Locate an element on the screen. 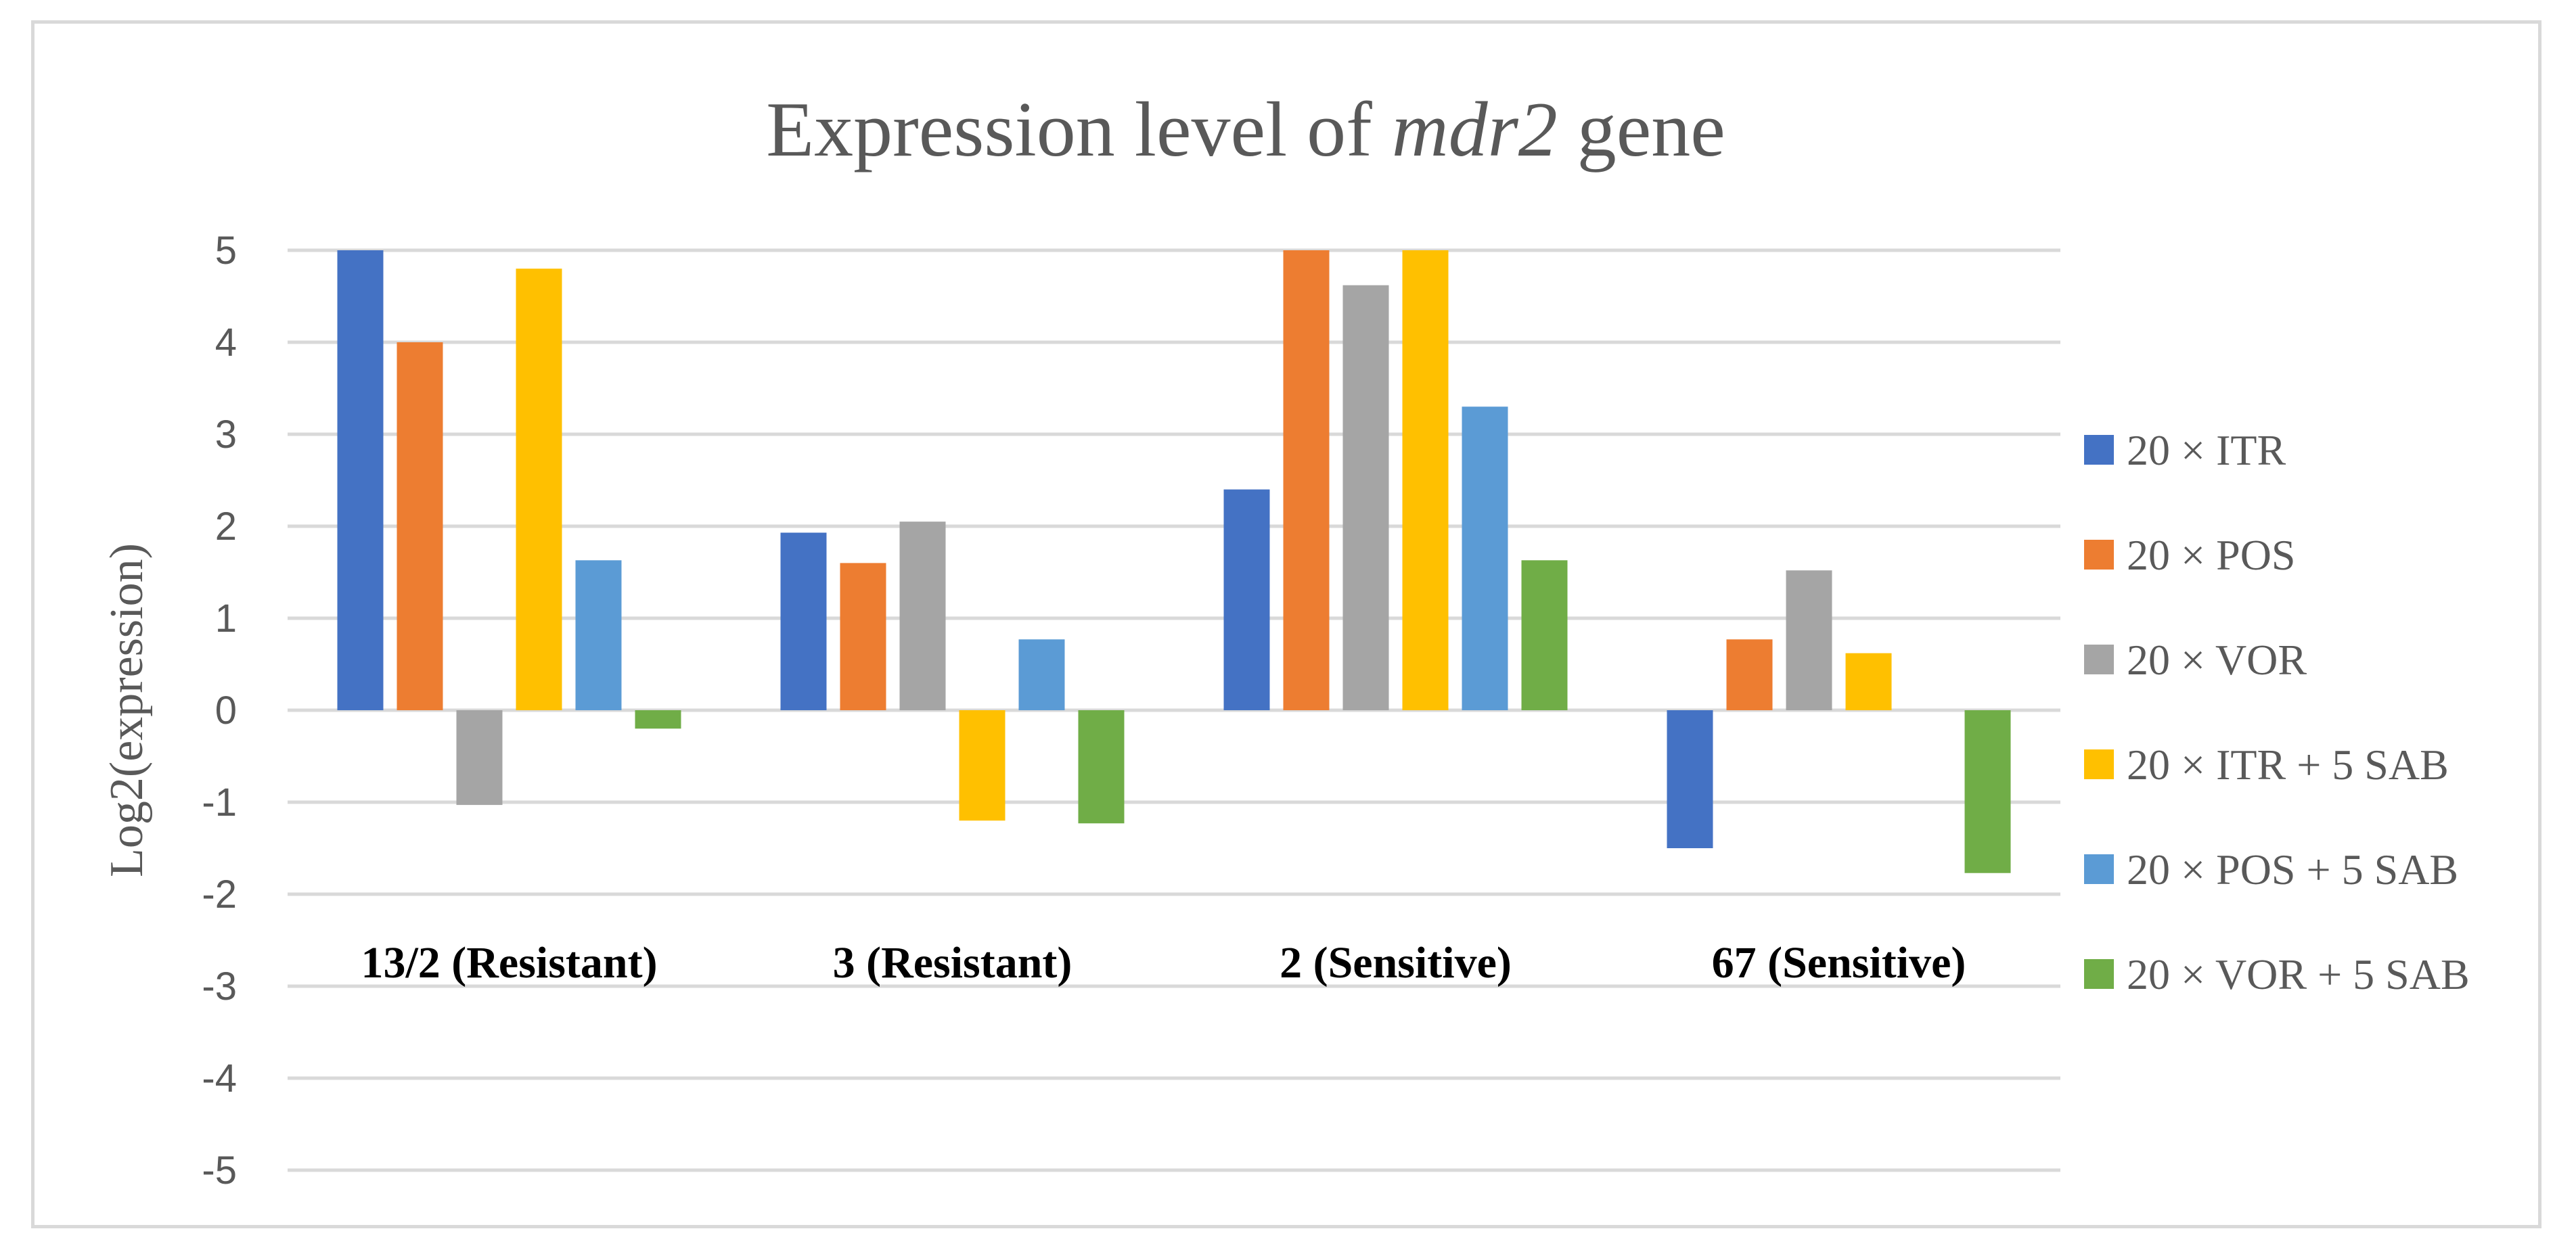 The width and height of the screenshot is (2576, 1252). y-tick-label: 0 is located at coordinates (226, 711).